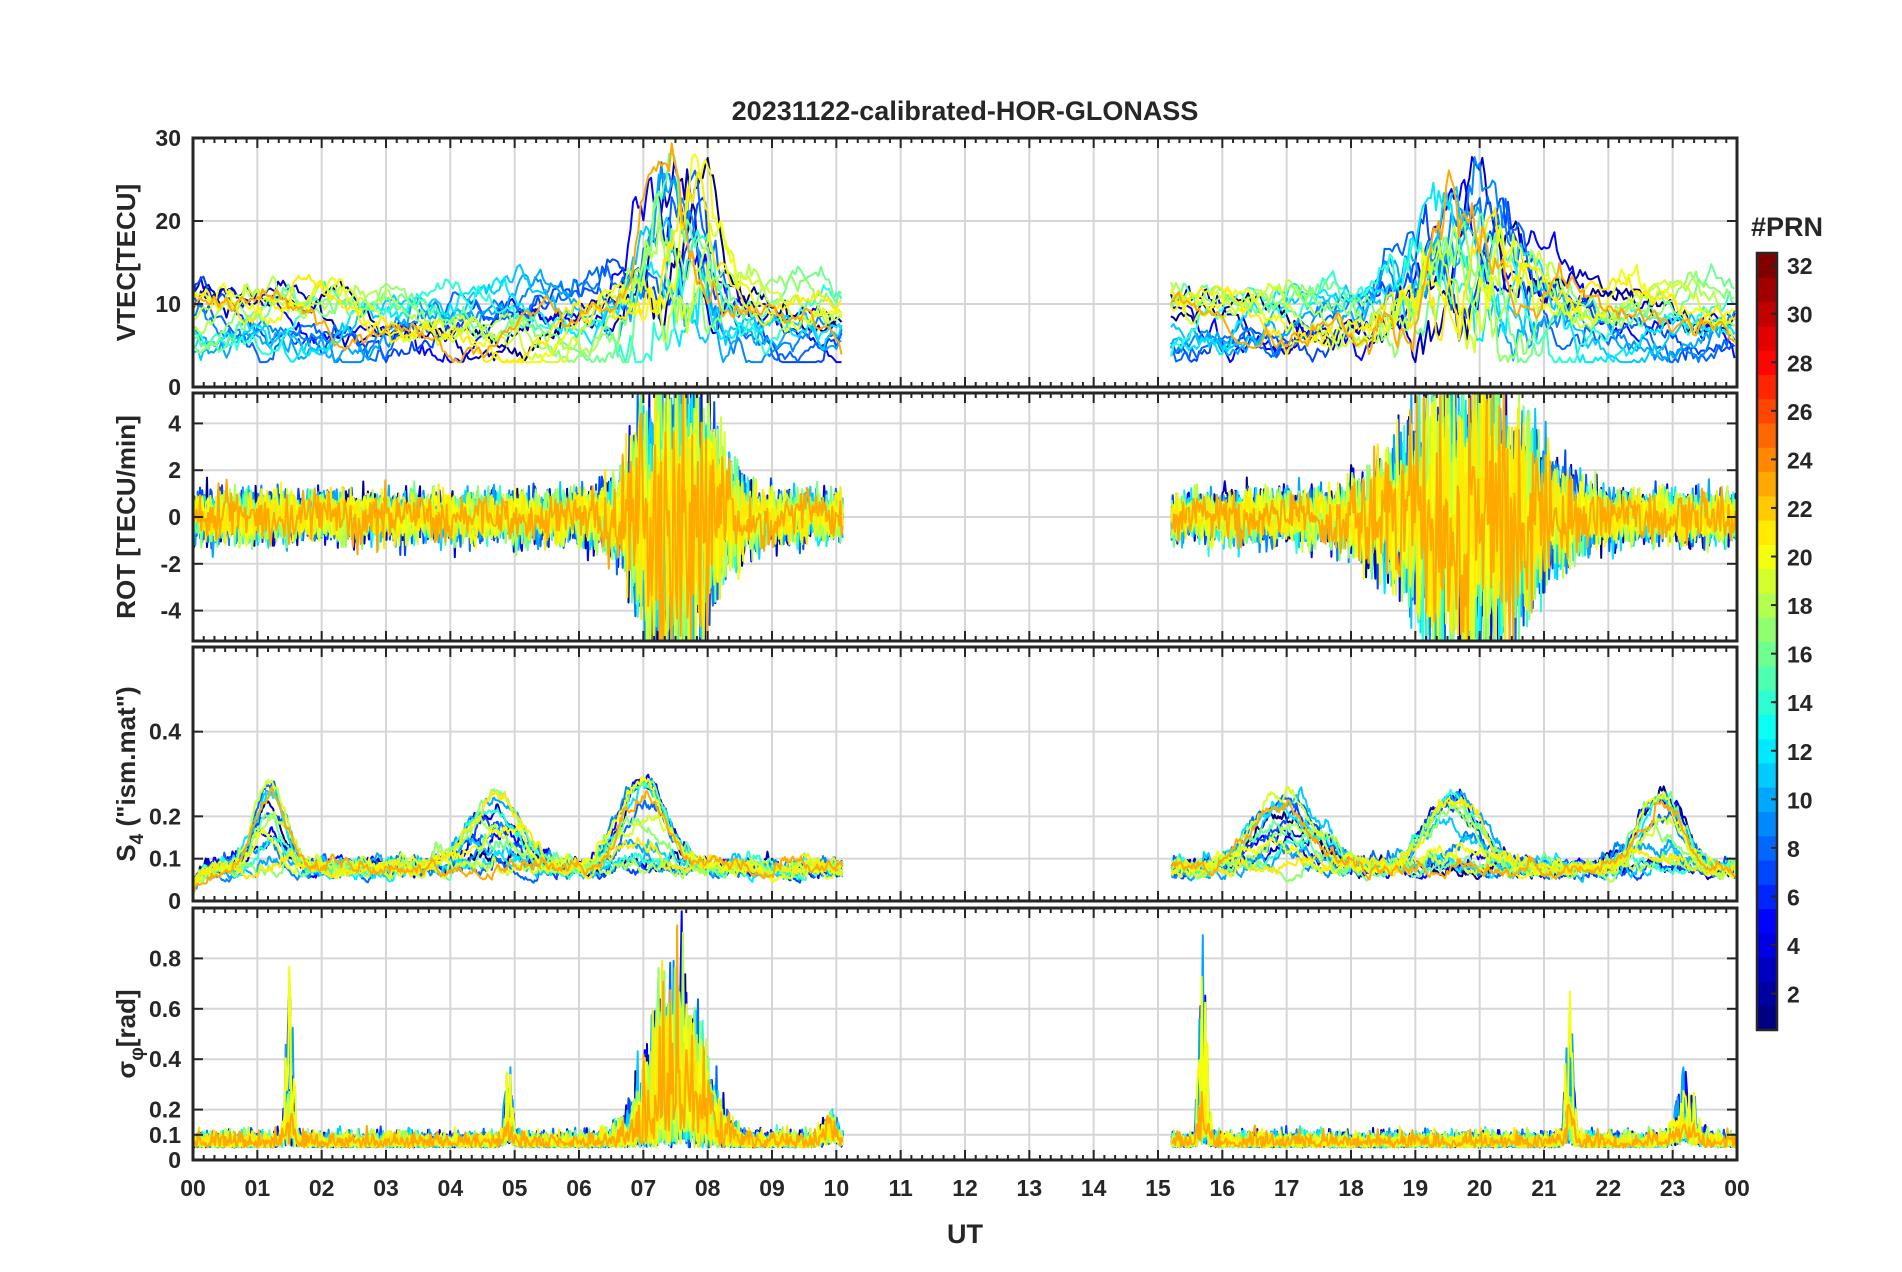 Image resolution: width=1902 pixels, height=1272 pixels. I want to click on x-tick-label: 15, so click(1158, 1188).